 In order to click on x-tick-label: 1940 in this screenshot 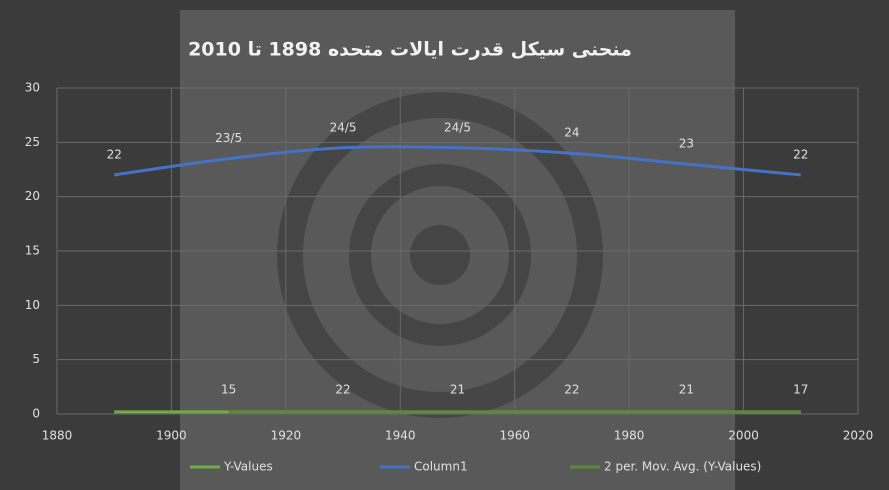, I will do `click(400, 436)`.